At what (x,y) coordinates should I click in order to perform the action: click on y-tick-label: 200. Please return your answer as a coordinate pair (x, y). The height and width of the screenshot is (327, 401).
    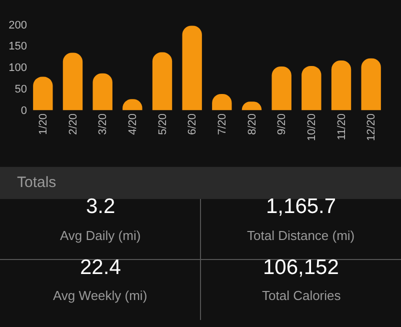
    Looking at the image, I should click on (17, 25).